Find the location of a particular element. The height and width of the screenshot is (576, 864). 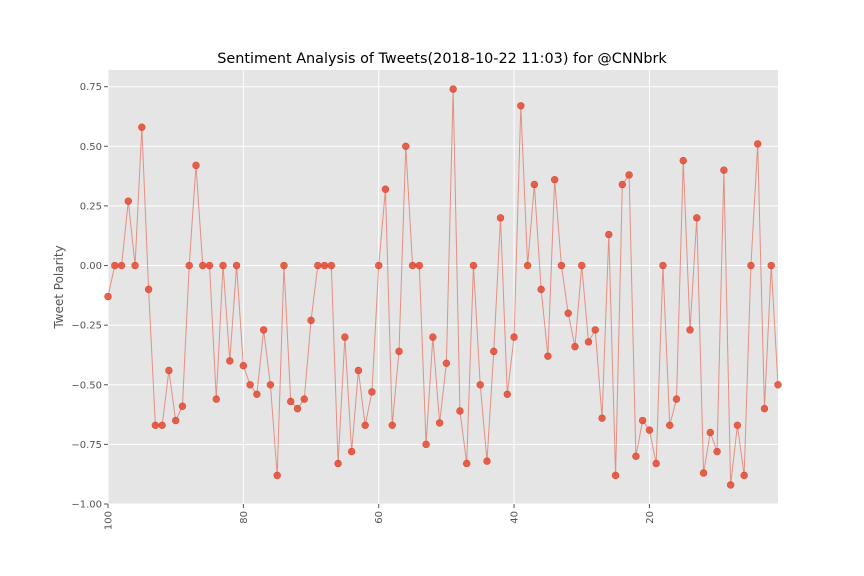

y-tick-label: 0.00 is located at coordinates (91, 266).